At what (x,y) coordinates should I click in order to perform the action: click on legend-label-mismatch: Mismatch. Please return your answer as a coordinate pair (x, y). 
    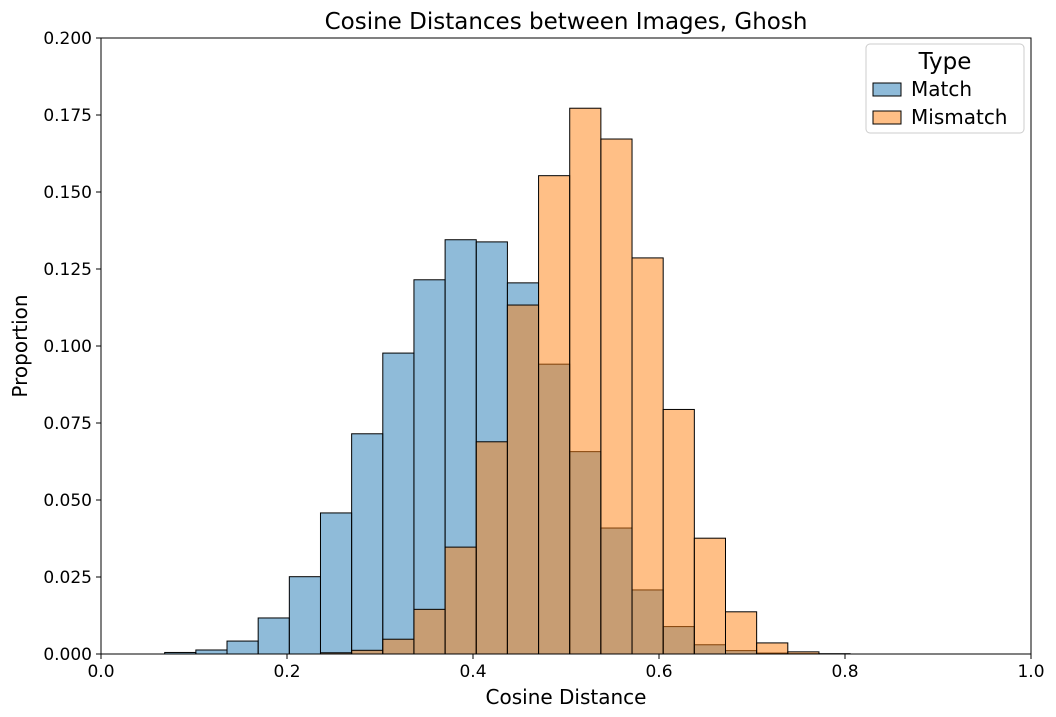
    Looking at the image, I should click on (959, 117).